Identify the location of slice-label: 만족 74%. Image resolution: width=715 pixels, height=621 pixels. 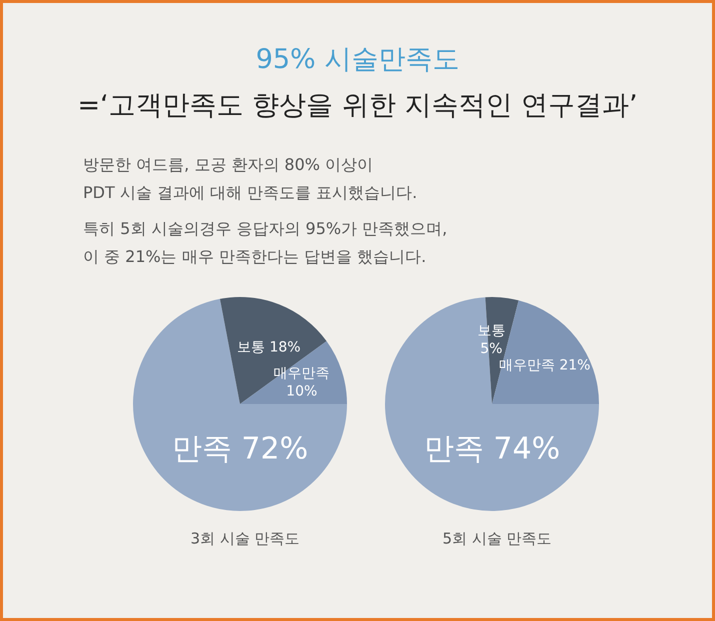
(492, 449).